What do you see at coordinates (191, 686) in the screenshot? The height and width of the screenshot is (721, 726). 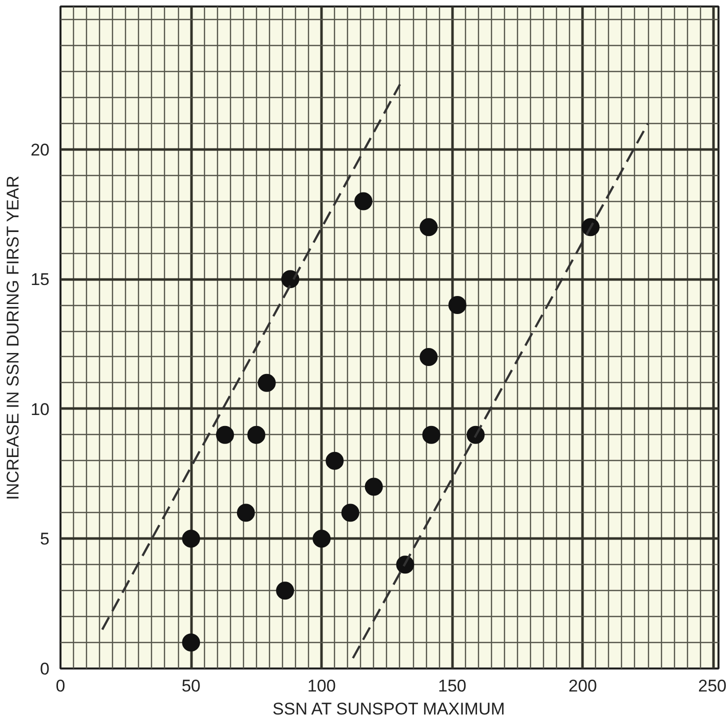 I see `x-tick-label: 50` at bounding box center [191, 686].